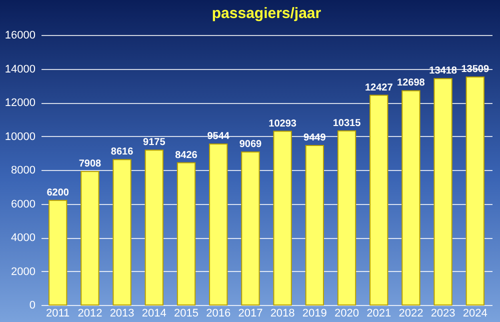 Image resolution: width=500 pixels, height=322 pixels. What do you see at coordinates (347, 123) in the screenshot?
I see `data-label: 10315` at bounding box center [347, 123].